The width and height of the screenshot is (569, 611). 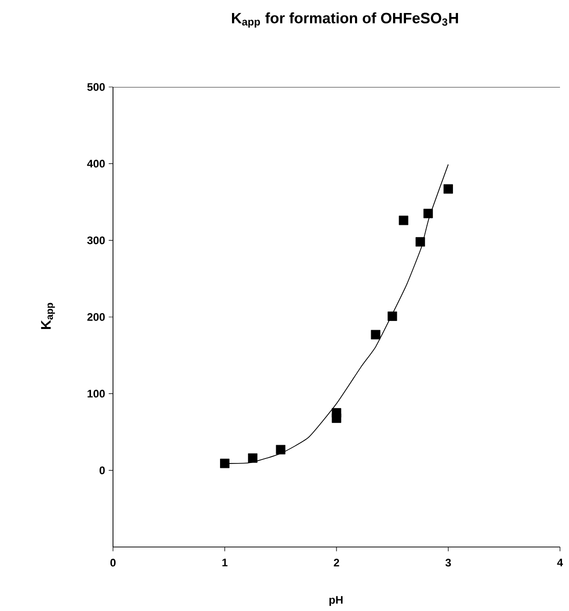 What do you see at coordinates (336, 601) in the screenshot?
I see `x-axis-title: pH` at bounding box center [336, 601].